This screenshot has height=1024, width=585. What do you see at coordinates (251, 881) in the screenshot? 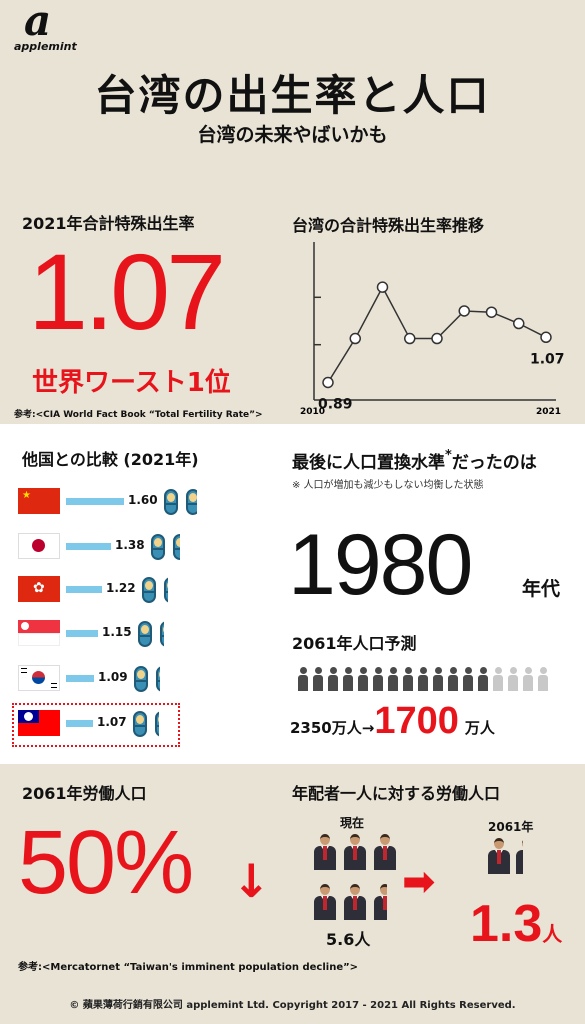
I see `labor-arrow: ↓` at bounding box center [251, 881].